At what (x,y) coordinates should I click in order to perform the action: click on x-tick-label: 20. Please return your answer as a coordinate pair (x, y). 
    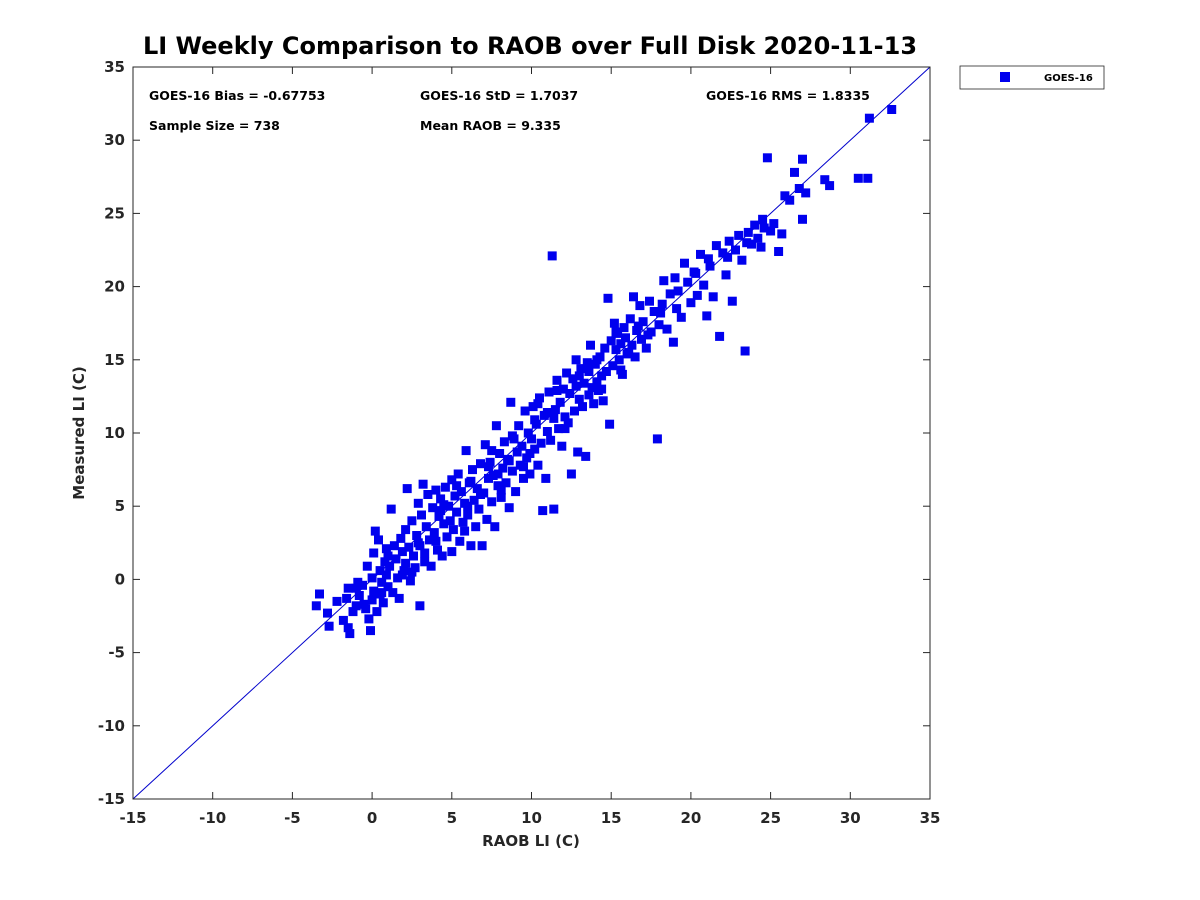
    Looking at the image, I should click on (690, 818).